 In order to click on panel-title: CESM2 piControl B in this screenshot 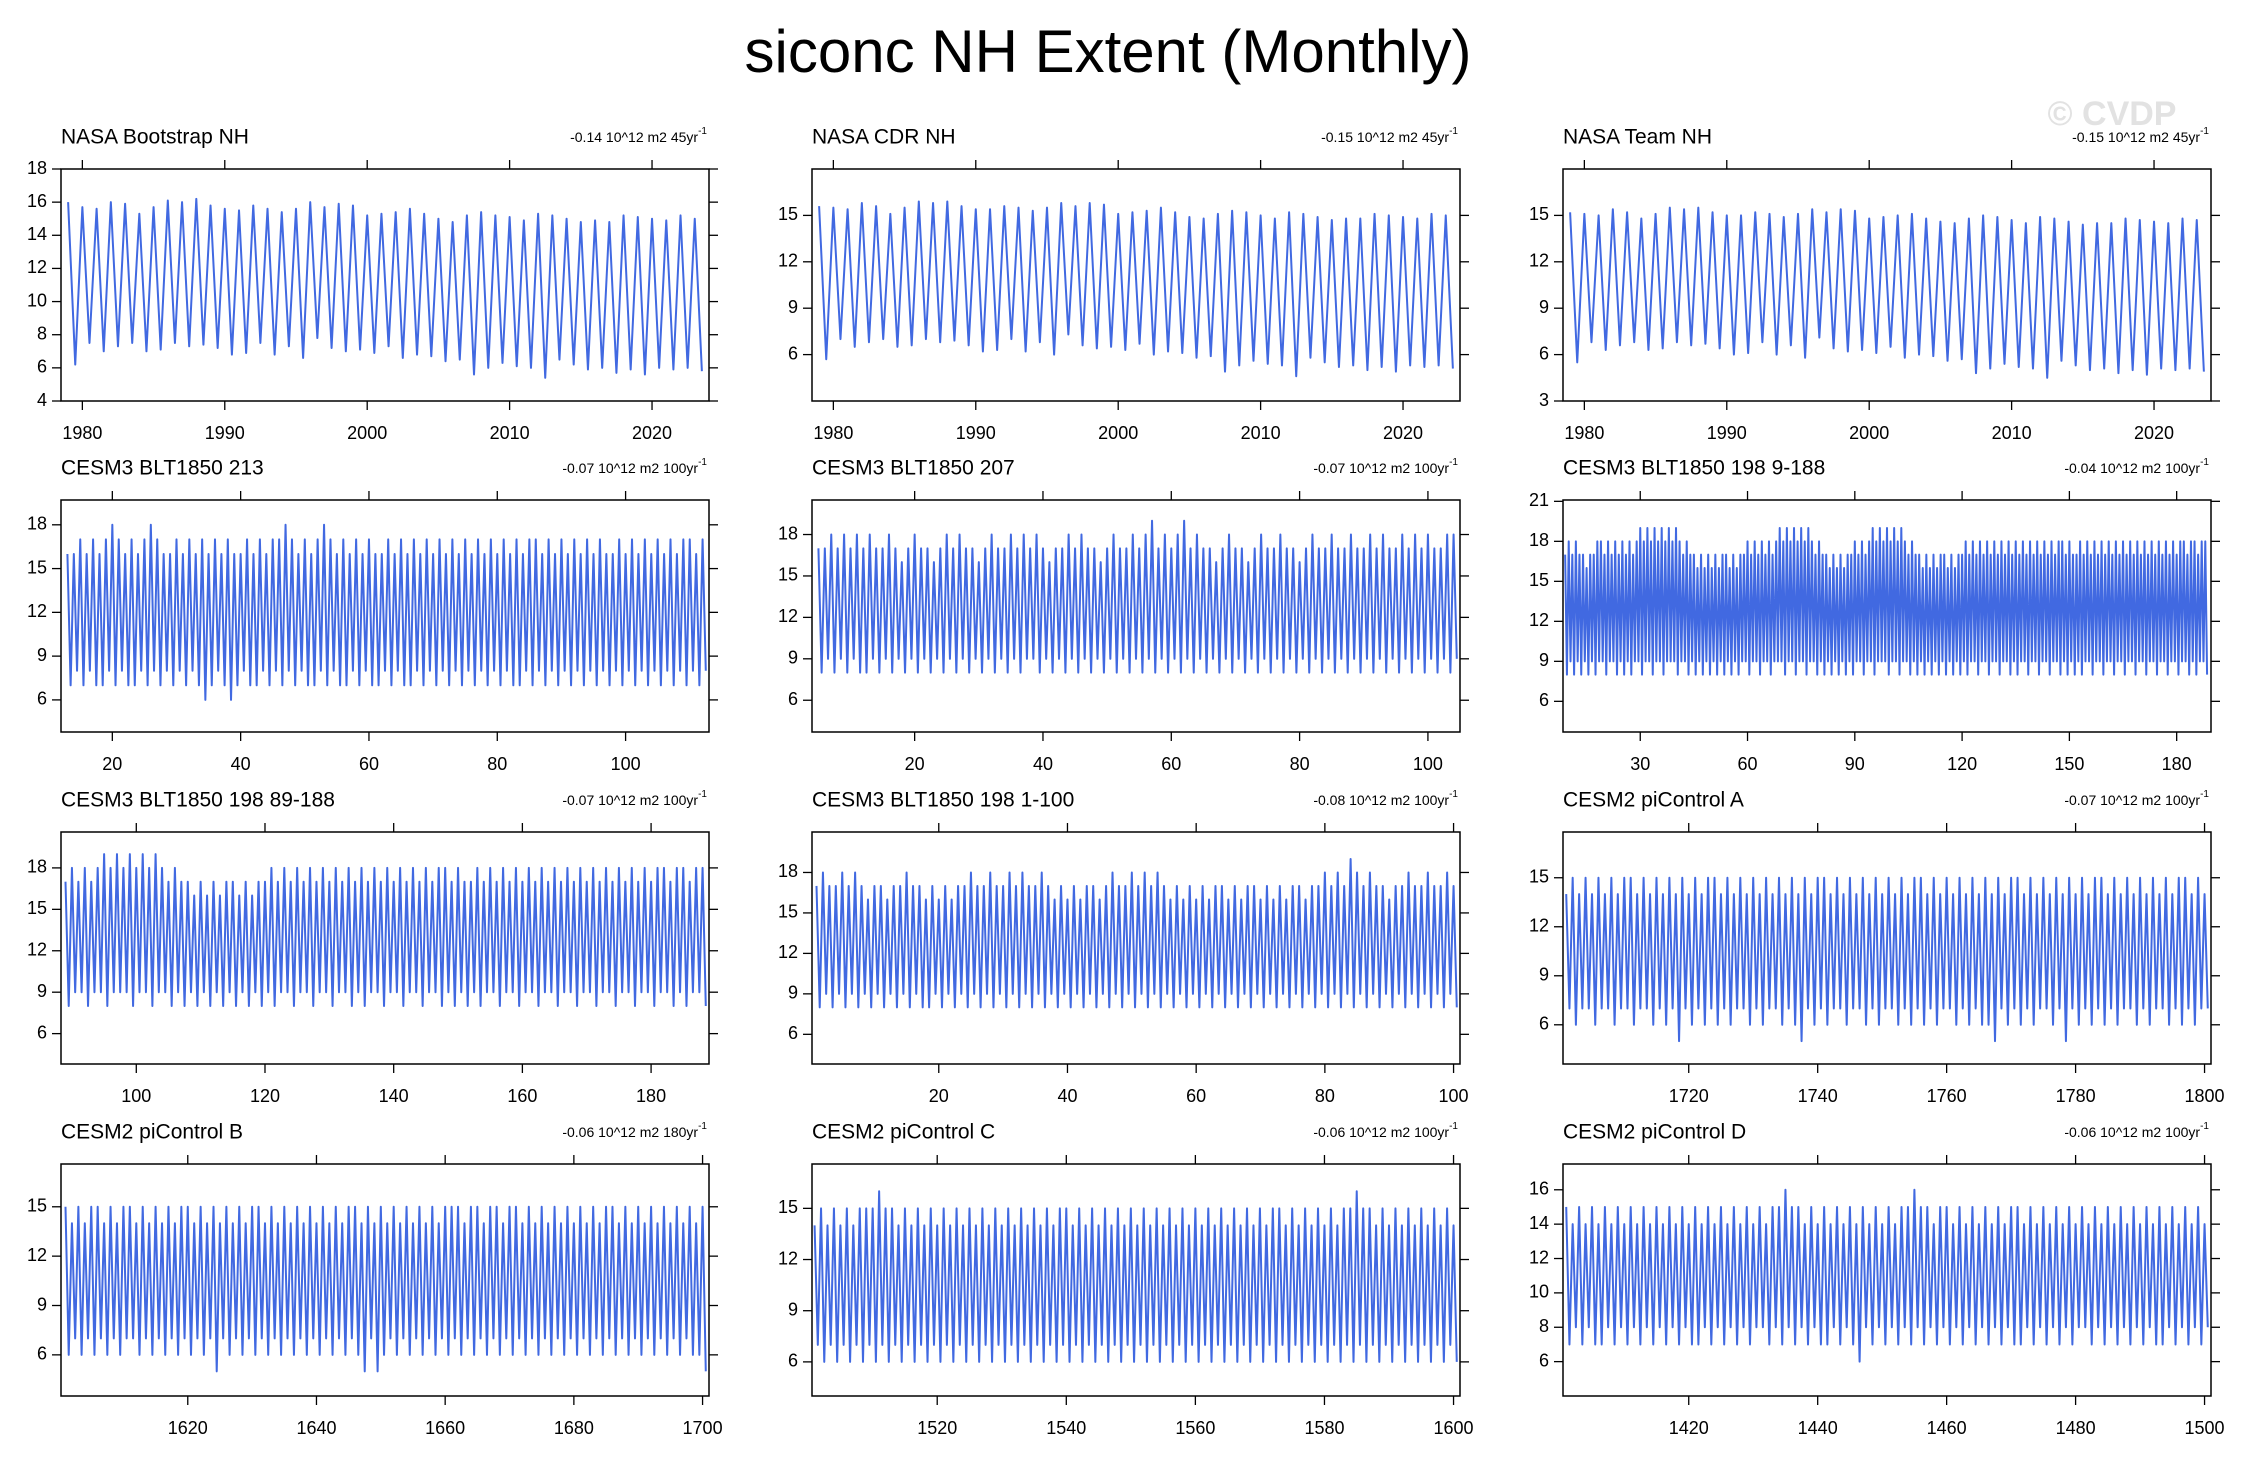, I will do `click(152, 1132)`.